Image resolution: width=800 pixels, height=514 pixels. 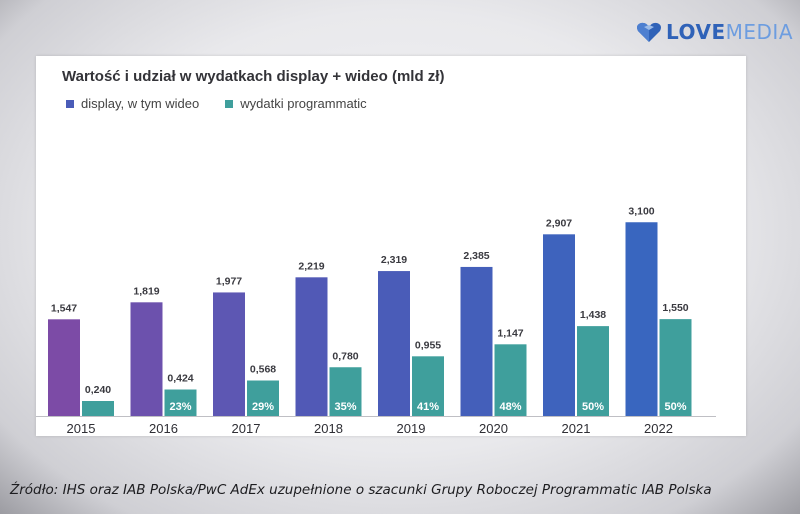 I want to click on data-label-display-2016: 1,819, so click(x=146, y=291).